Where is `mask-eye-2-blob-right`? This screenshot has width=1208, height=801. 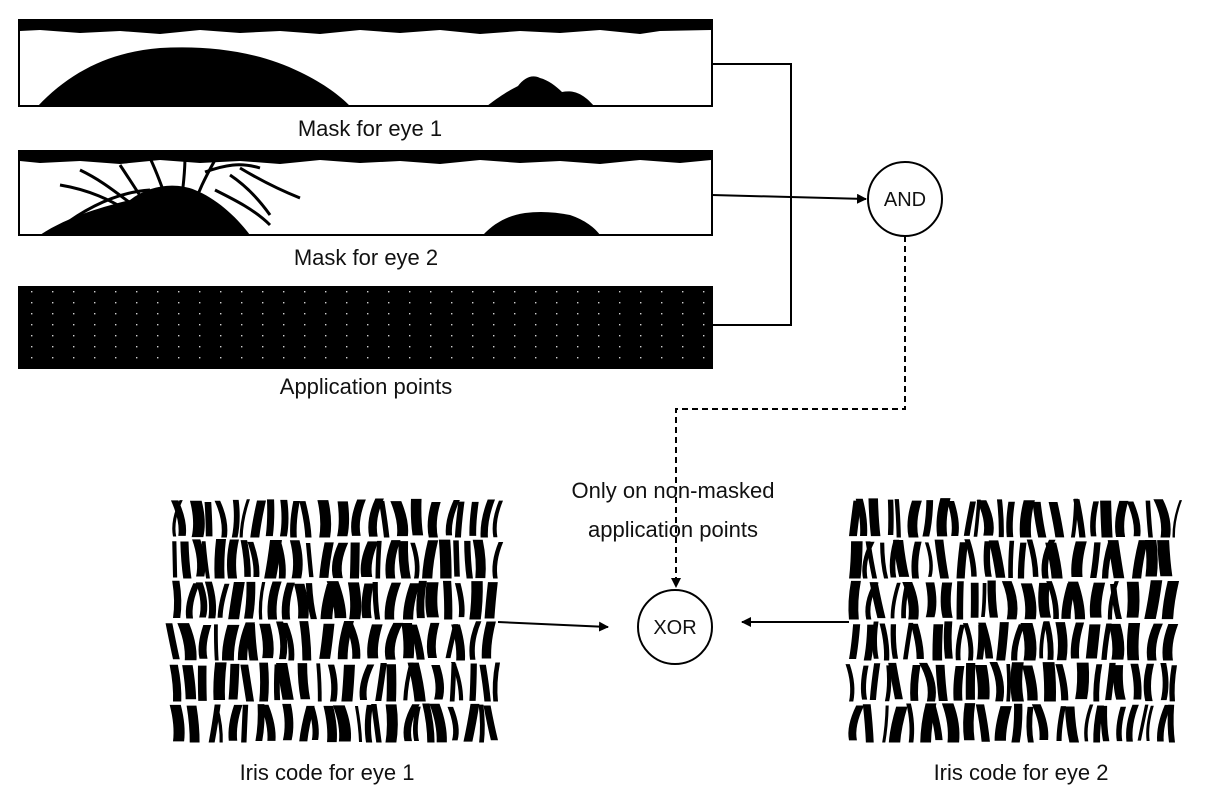 mask-eye-2-blob-right is located at coordinates (541, 223).